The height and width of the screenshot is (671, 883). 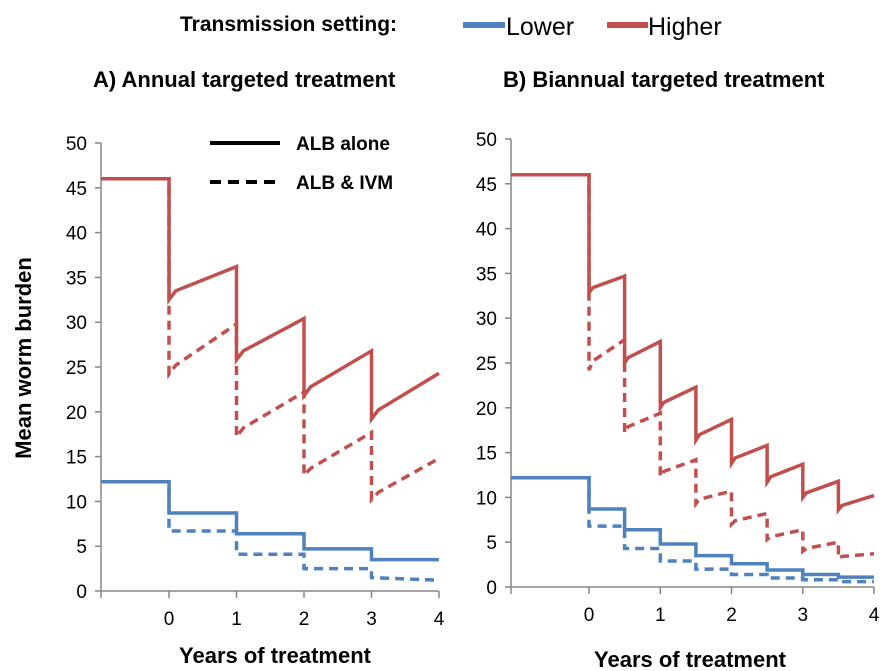 I want to click on panel-a-x-axis-label: Years of treatment, so click(x=275, y=655).